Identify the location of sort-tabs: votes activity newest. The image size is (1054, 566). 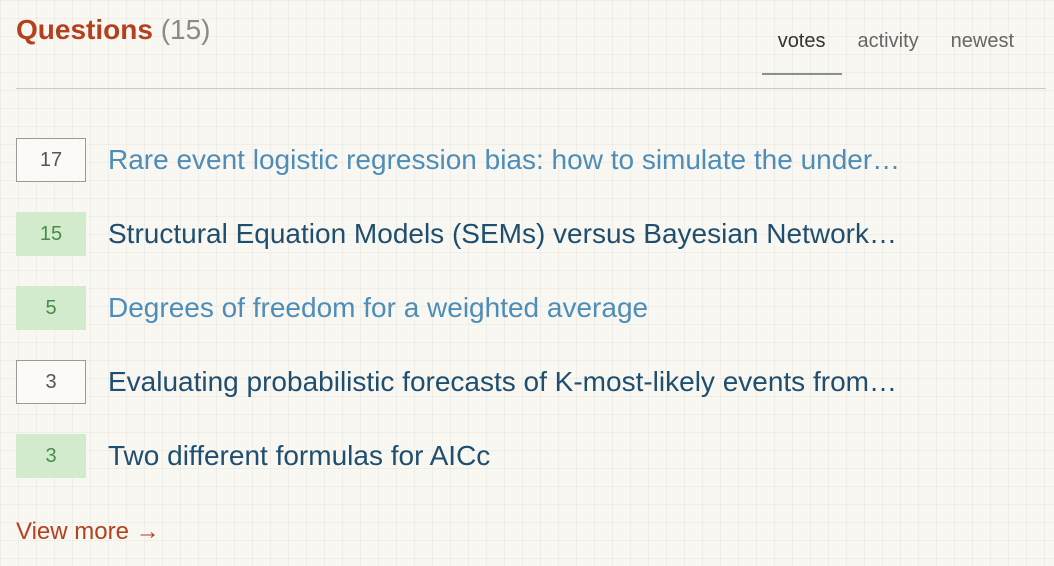
(895, 51).